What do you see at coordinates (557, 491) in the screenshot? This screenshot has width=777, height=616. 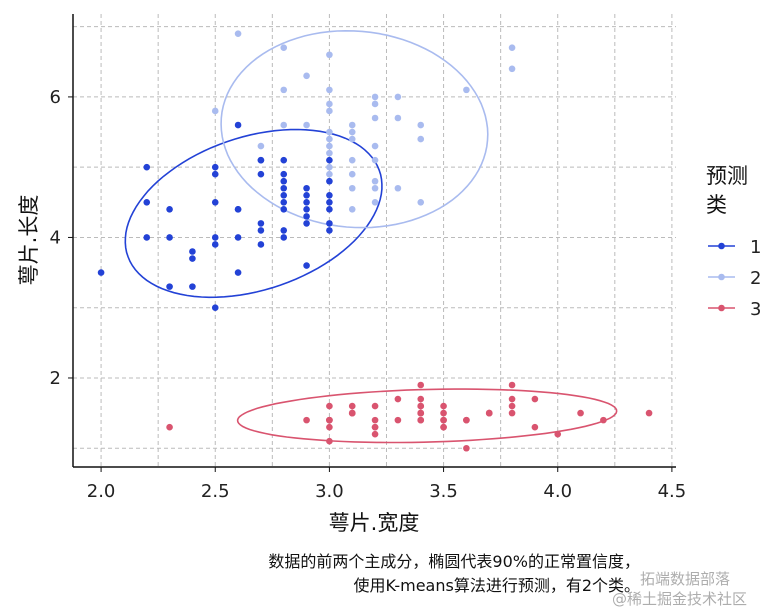 I see `x-tick-label: 4.0` at bounding box center [557, 491].